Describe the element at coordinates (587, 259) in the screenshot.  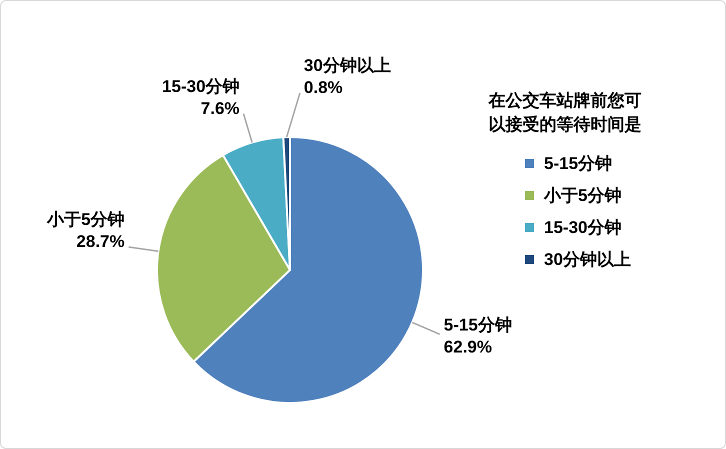
I see `legend-label: 30分钟以上` at that location.